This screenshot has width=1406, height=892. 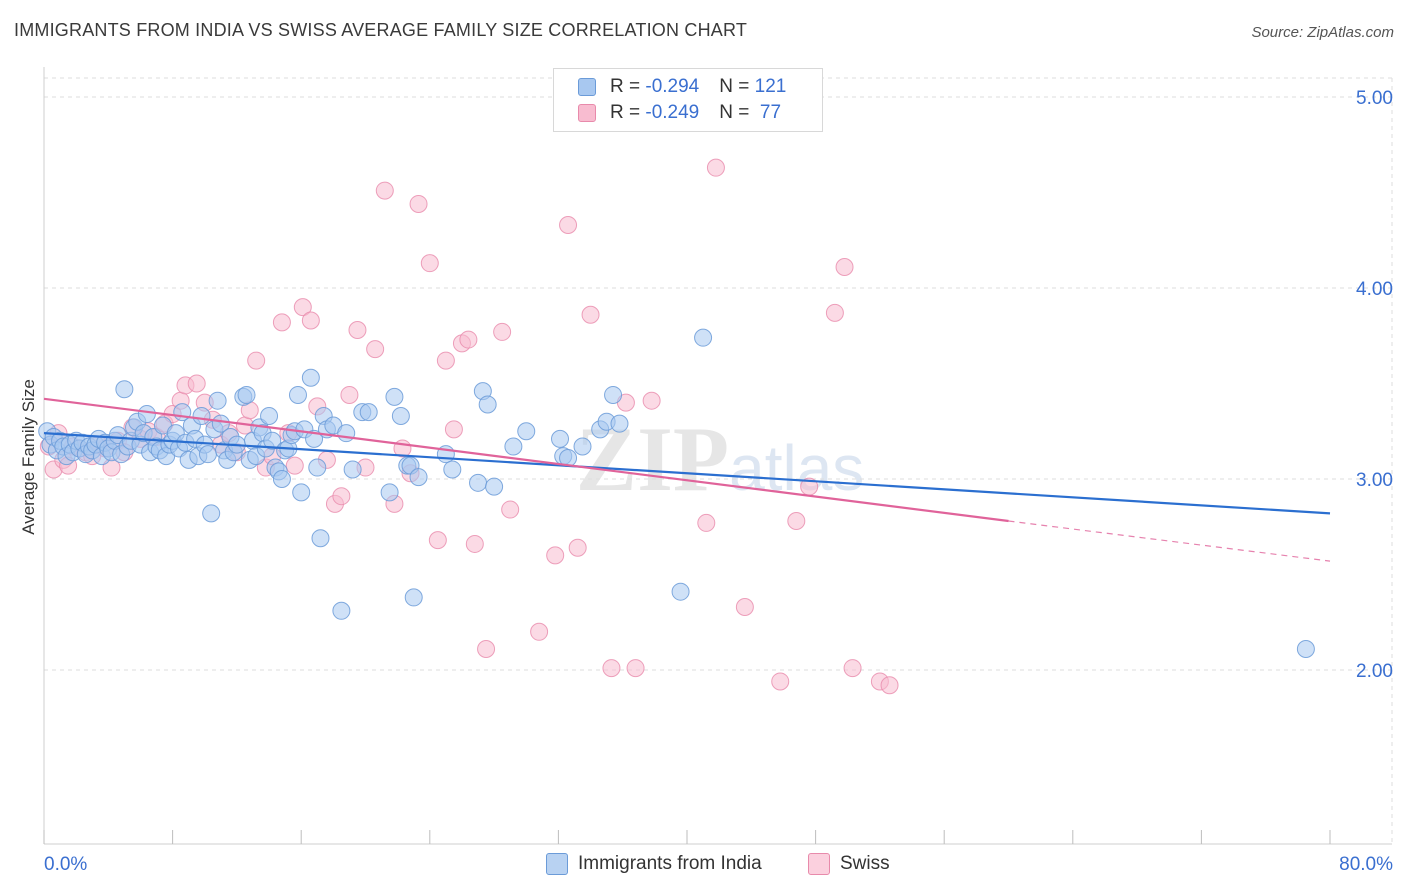 What do you see at coordinates (557, 864) in the screenshot?
I see `bottom-india-swatch` at bounding box center [557, 864].